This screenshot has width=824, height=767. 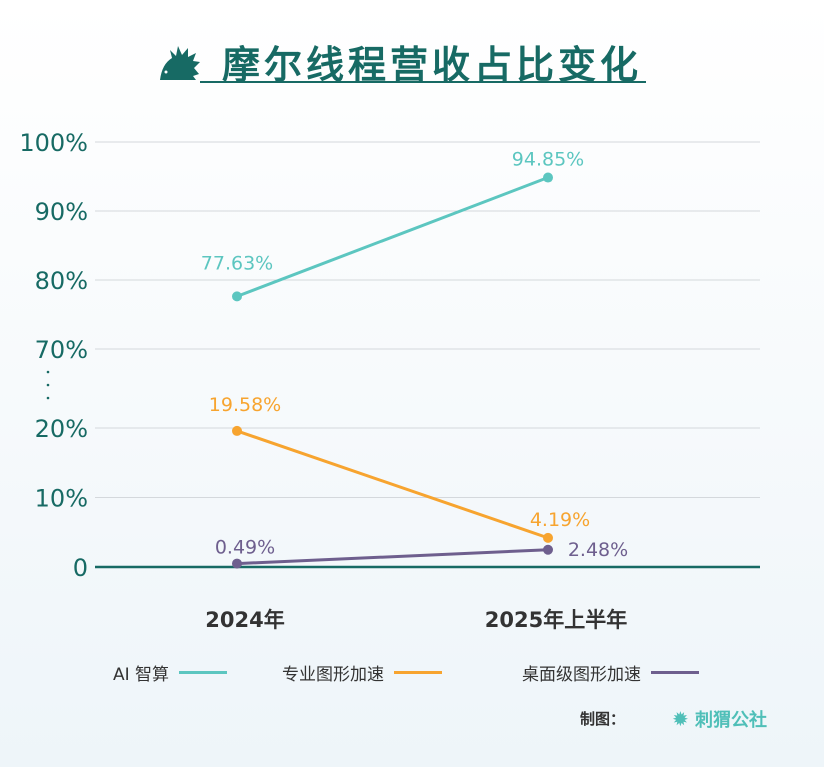 What do you see at coordinates (61, 499) in the screenshot?
I see `y-tick-label: 10%` at bounding box center [61, 499].